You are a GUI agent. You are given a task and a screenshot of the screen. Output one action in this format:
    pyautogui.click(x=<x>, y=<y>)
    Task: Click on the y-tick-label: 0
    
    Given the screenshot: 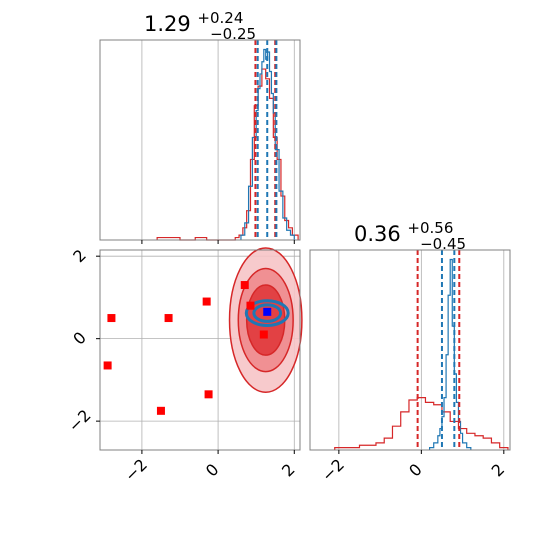 What is the action you would take?
    pyautogui.click(x=79, y=338)
    